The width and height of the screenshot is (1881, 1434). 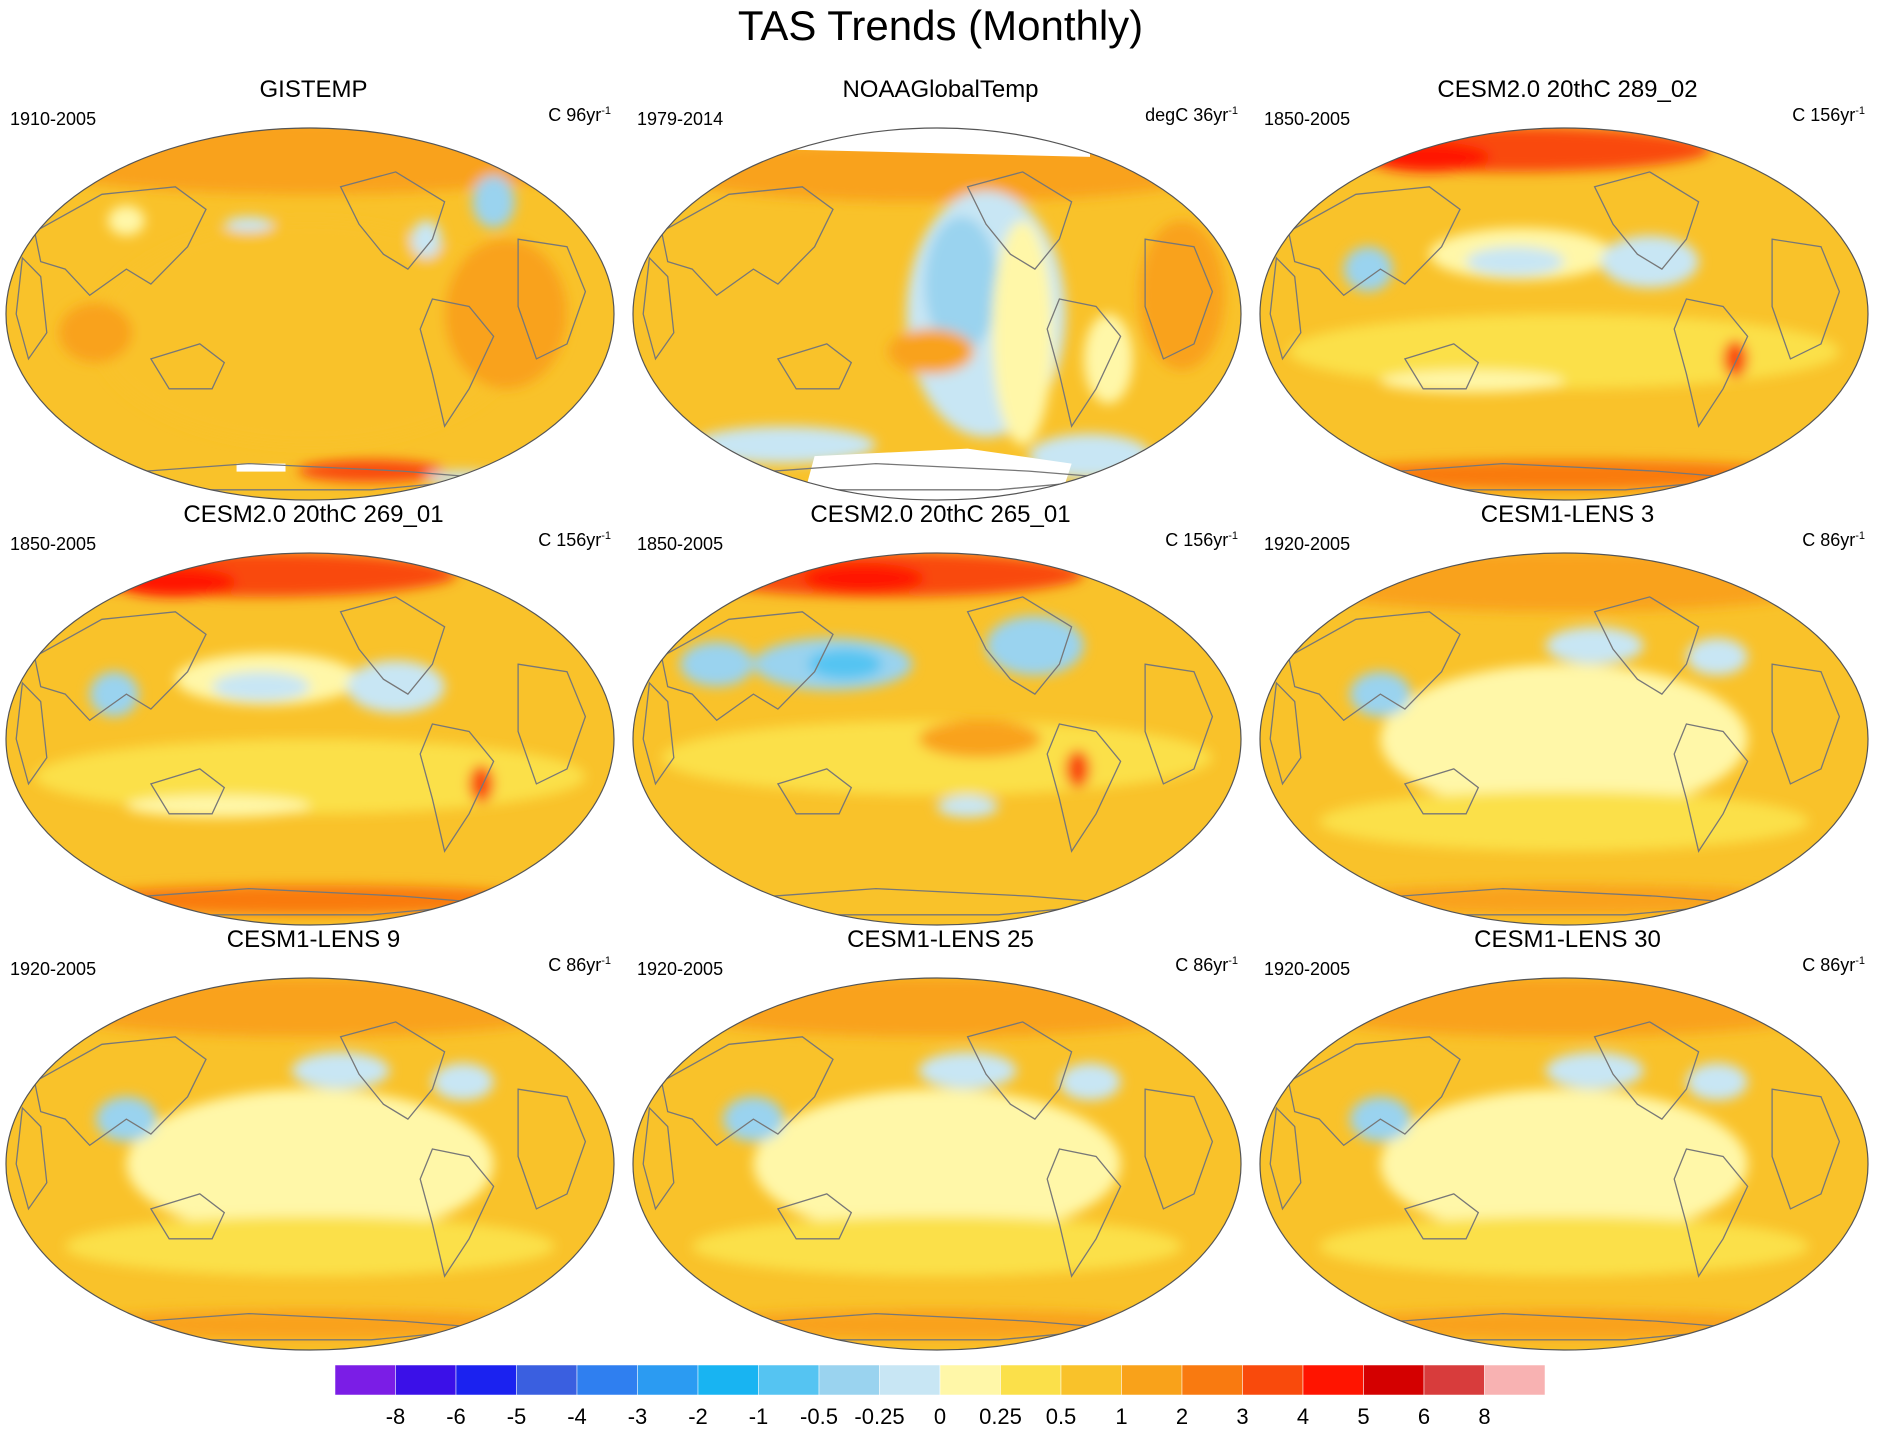 What do you see at coordinates (1484, 1416) in the screenshot?
I see `colorbar-tick-label: 8` at bounding box center [1484, 1416].